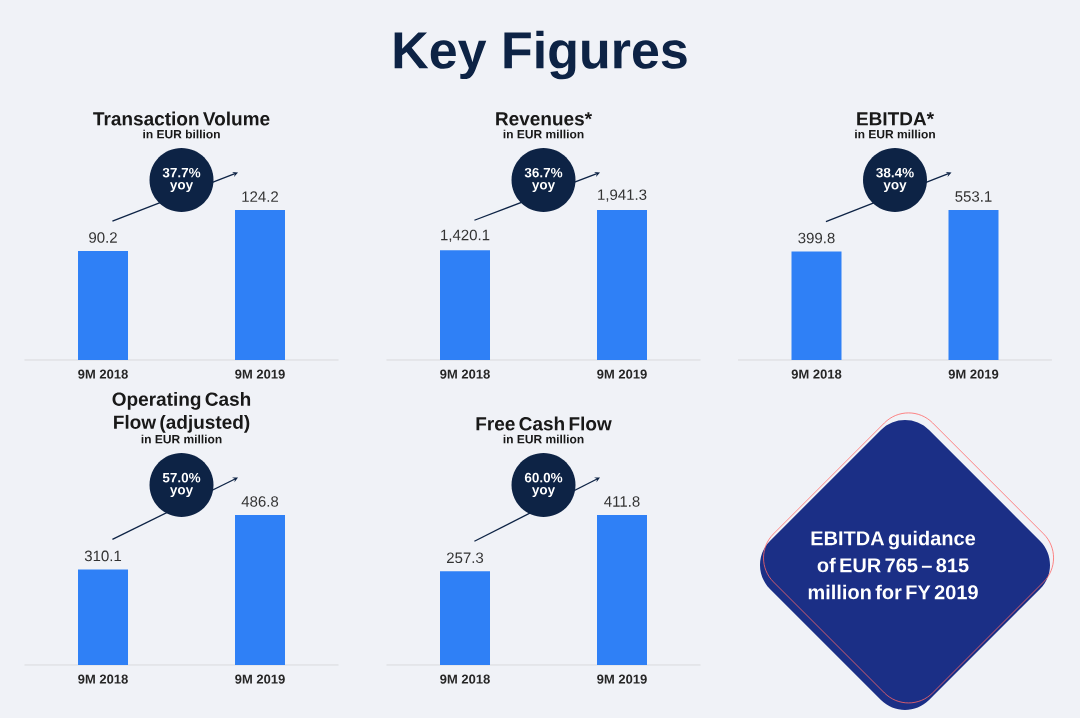  Describe the element at coordinates (973, 196) in the screenshot. I see `data-label: 553.1` at that location.